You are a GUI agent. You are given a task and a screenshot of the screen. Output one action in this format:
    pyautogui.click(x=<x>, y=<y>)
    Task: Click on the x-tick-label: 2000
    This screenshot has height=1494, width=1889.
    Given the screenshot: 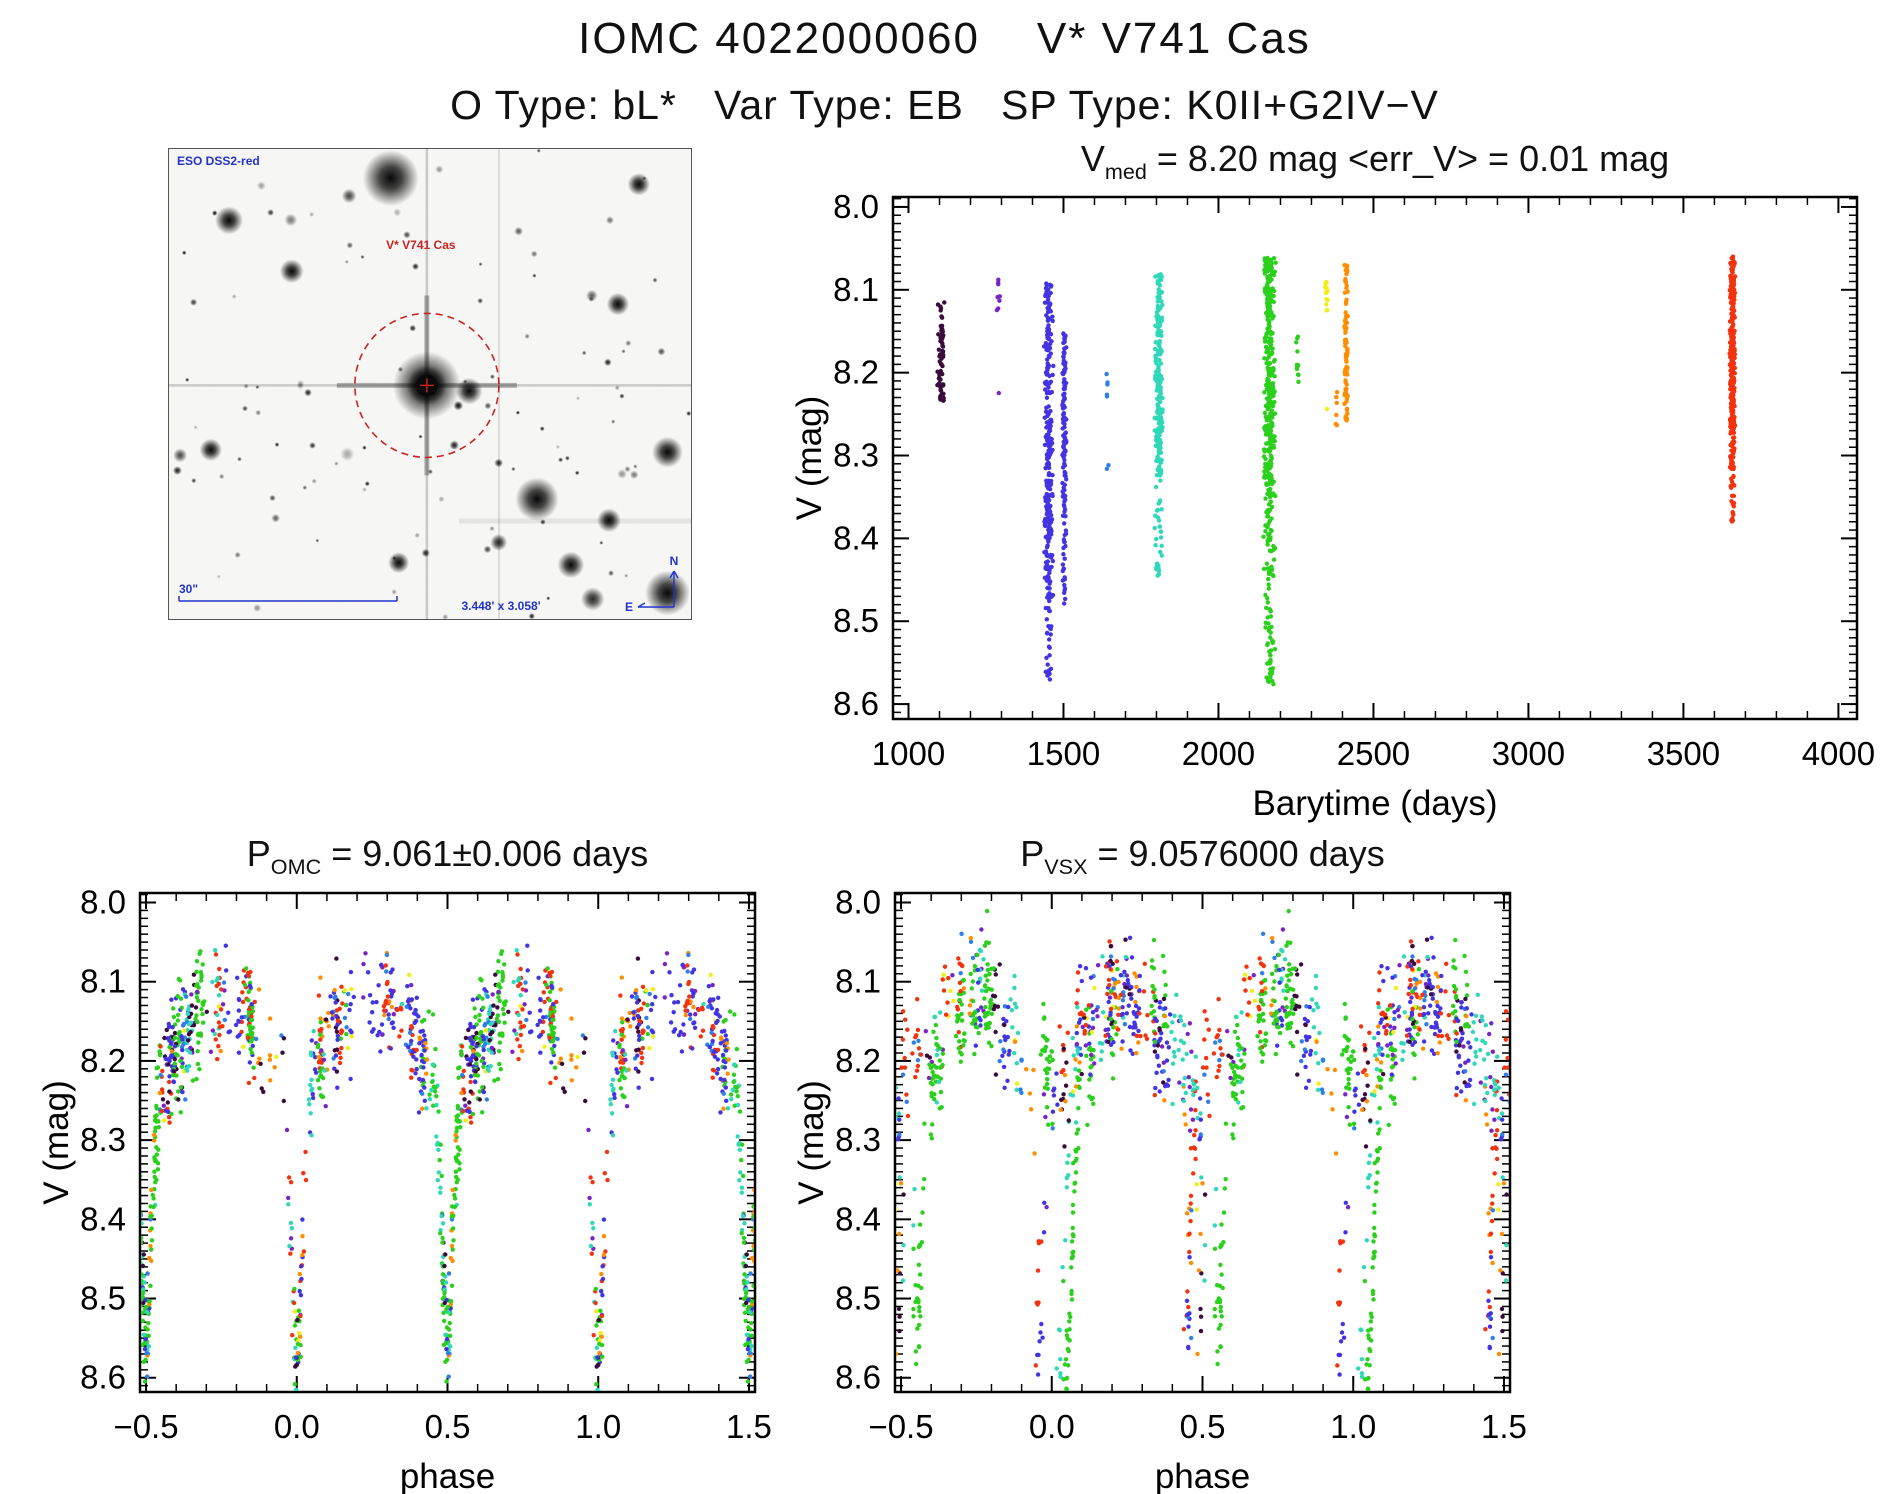 What is the action you would take?
    pyautogui.click(x=1218, y=753)
    